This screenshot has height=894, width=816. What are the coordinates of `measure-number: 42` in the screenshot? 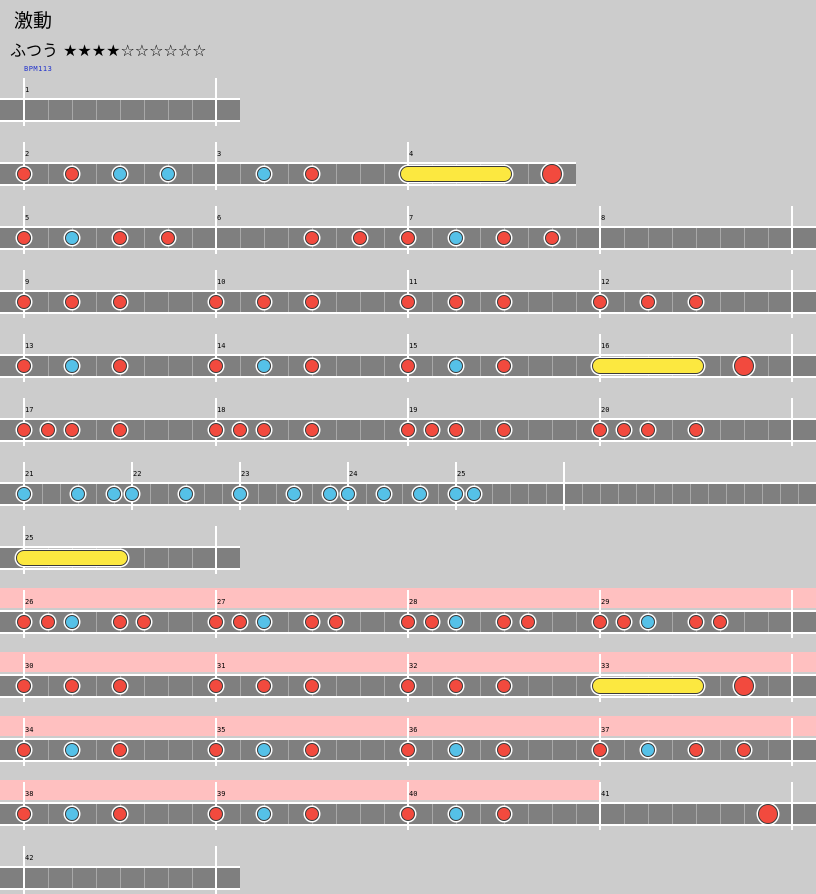 It's located at (29, 858).